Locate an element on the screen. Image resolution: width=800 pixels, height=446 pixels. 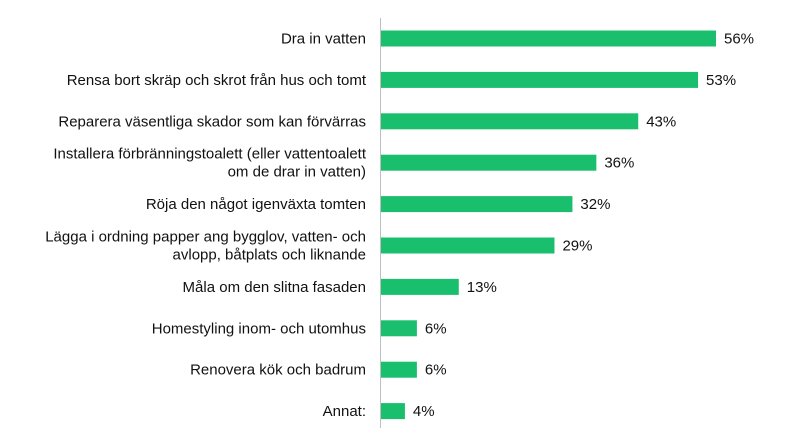
data-label: 53% is located at coordinates (721, 80).